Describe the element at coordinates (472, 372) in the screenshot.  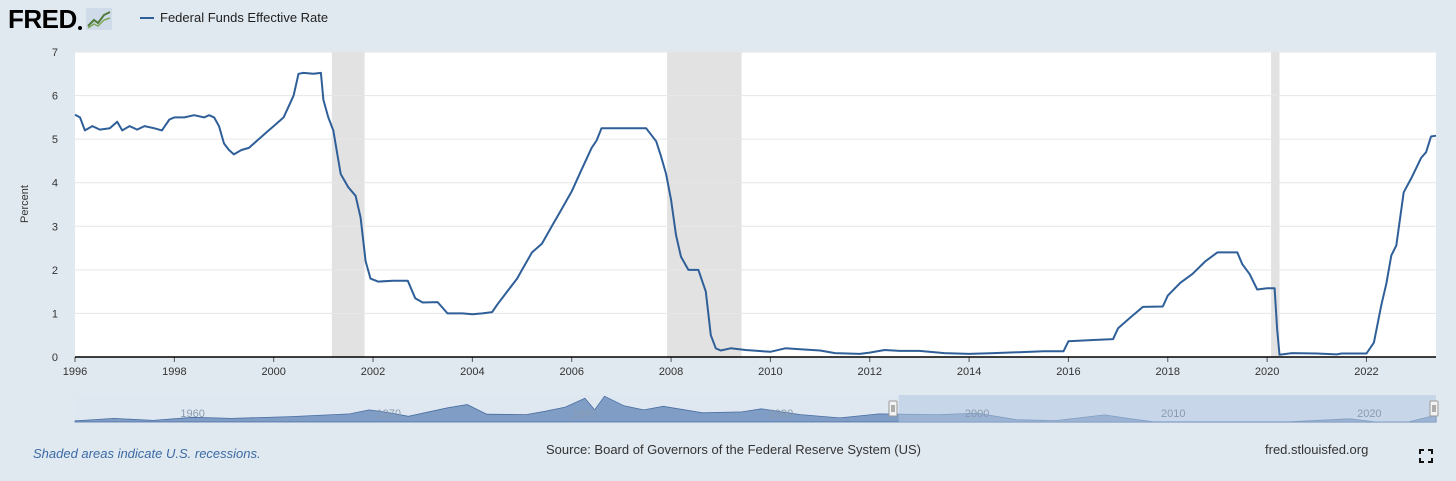
I see `x-tick-label: 2004` at that location.